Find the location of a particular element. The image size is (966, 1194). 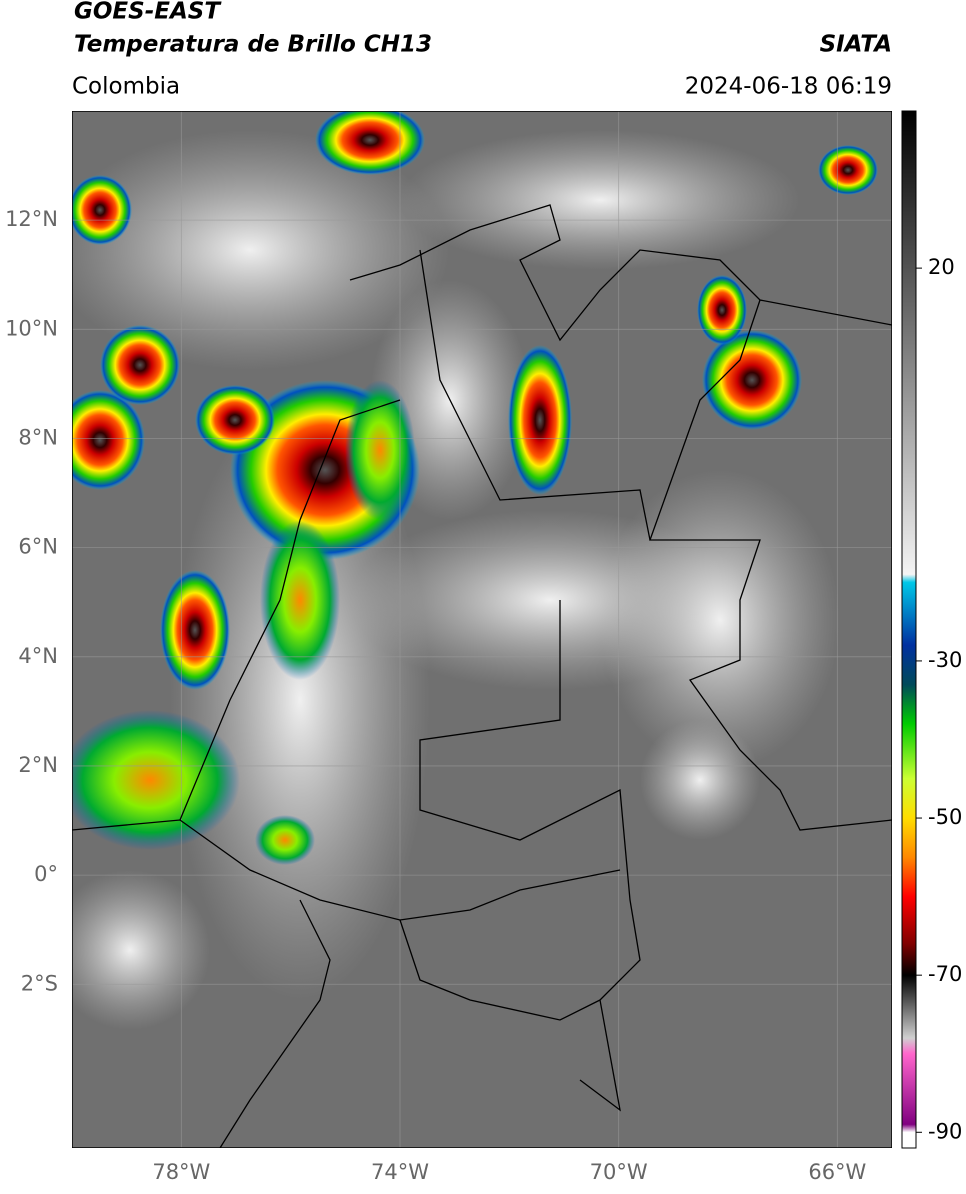

region: Colombia is located at coordinates (126, 87).